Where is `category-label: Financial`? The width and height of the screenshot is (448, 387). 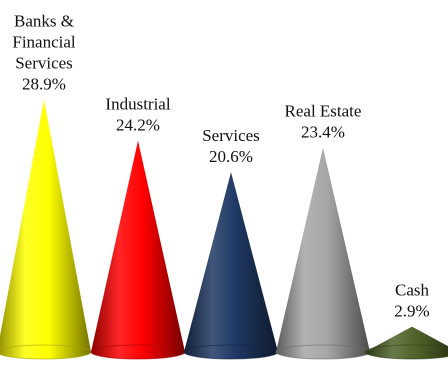 category-label: Financial is located at coordinates (44, 42).